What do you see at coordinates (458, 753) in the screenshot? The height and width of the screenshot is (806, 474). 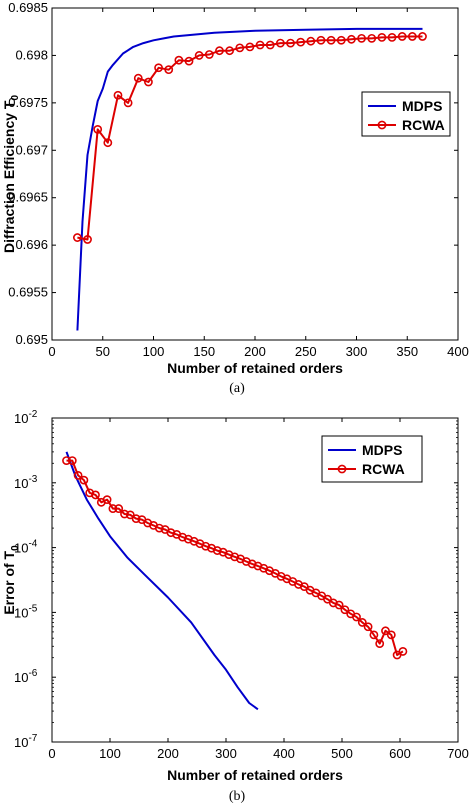 I see `x-tick-label: 700` at bounding box center [458, 753].